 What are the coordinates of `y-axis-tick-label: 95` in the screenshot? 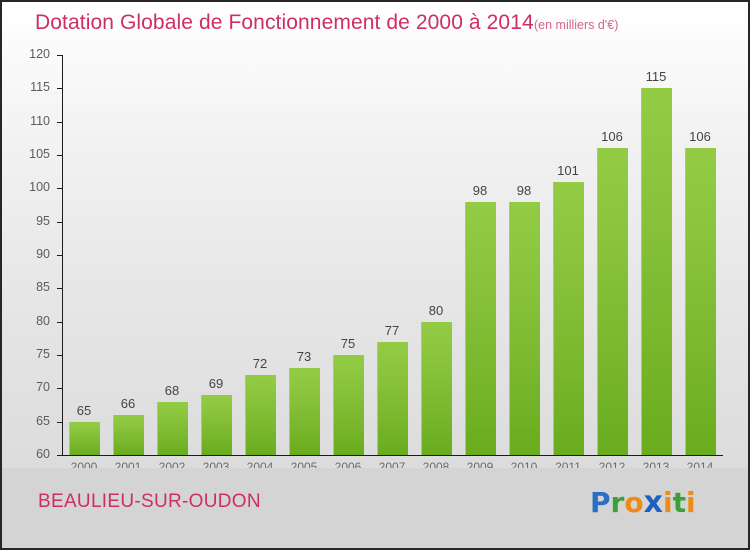 It's located at (43, 220).